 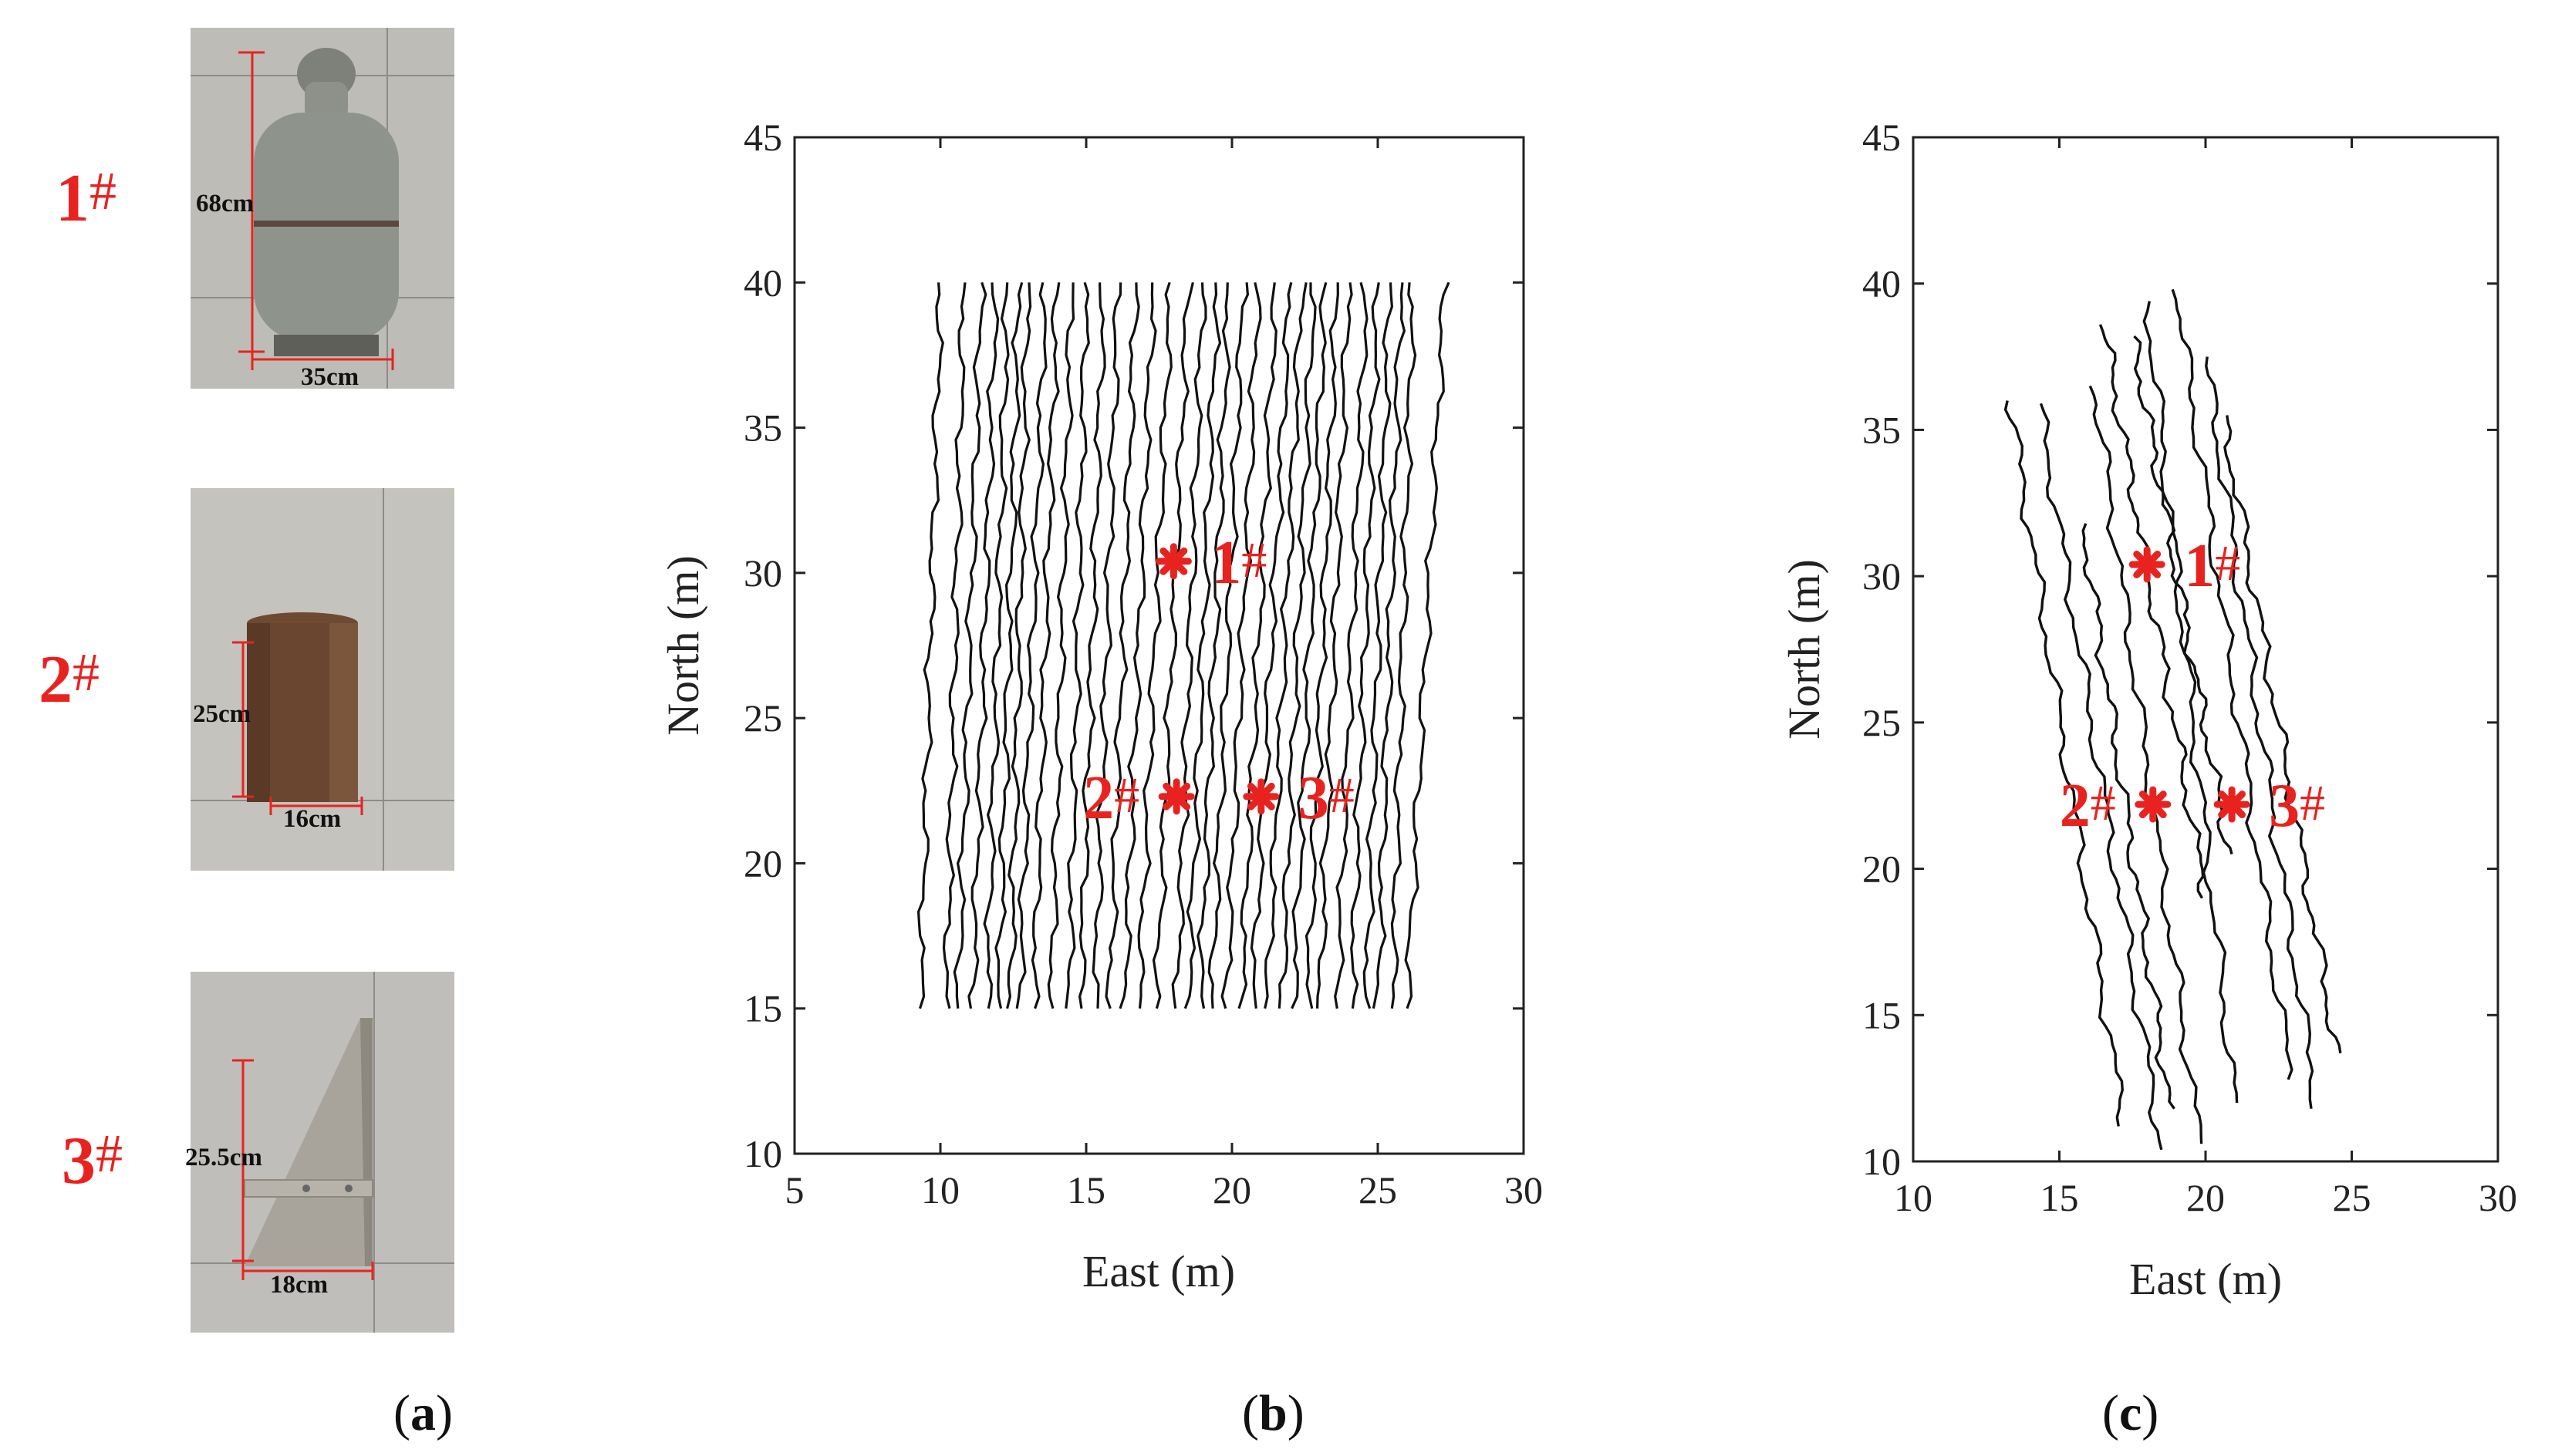 What do you see at coordinates (2498, 1198) in the screenshot?
I see `chart-c-xtick-label-4: 30` at bounding box center [2498, 1198].